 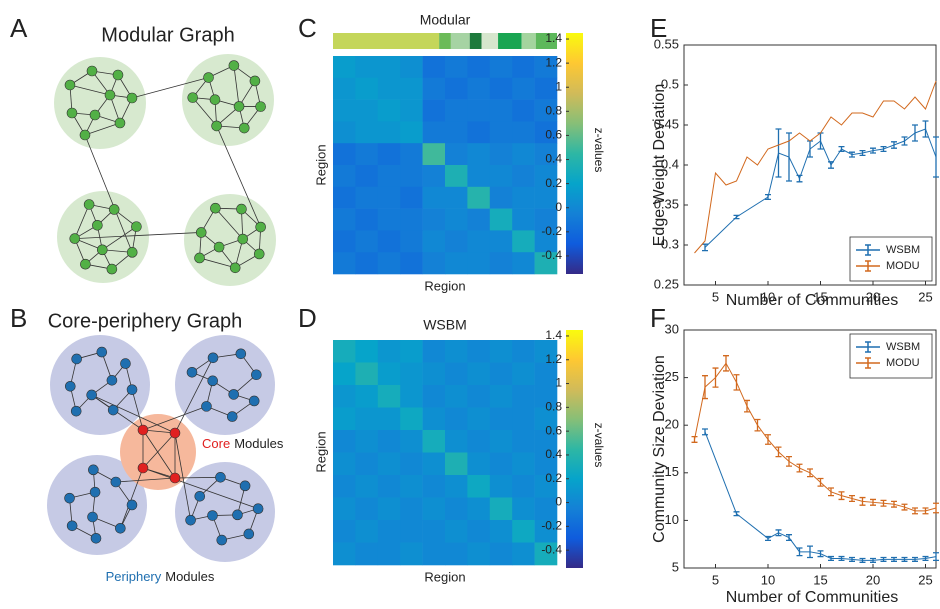 I want to click on y-tick-label: 0.25, so click(x=666, y=283).